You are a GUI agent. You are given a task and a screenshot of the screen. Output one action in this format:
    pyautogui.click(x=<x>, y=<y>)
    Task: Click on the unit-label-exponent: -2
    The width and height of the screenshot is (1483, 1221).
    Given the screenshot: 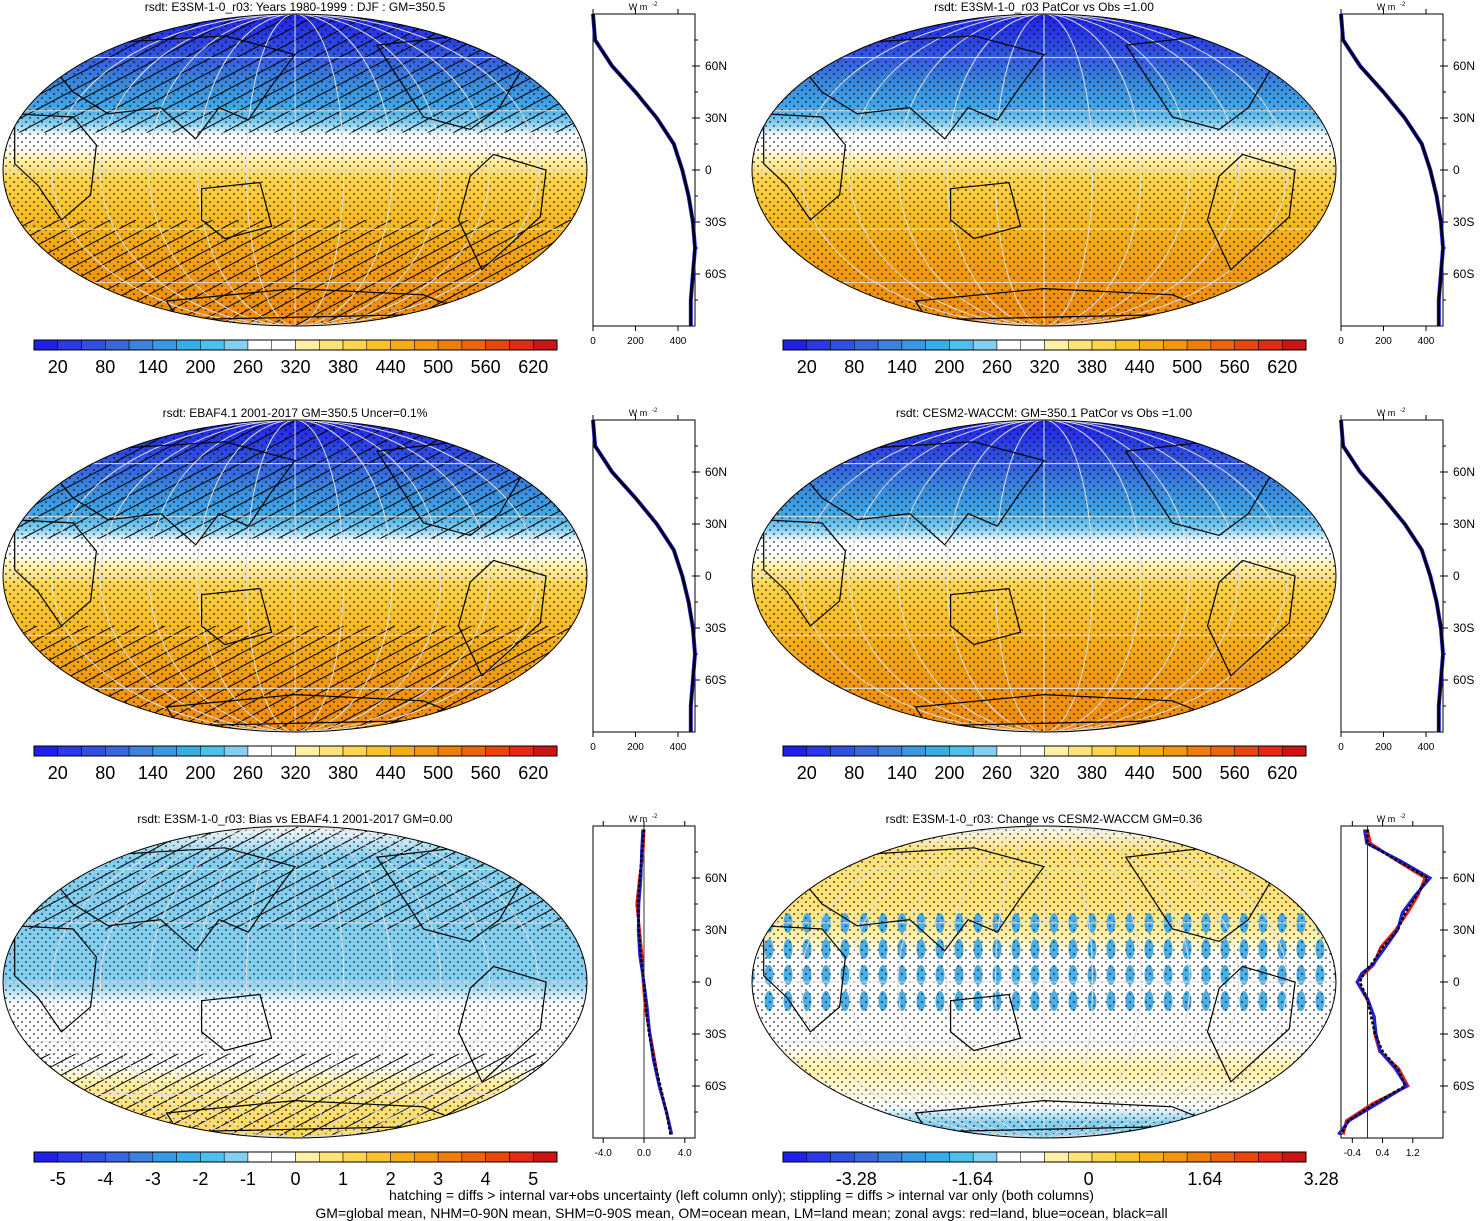 What is the action you would take?
    pyautogui.click(x=655, y=5)
    